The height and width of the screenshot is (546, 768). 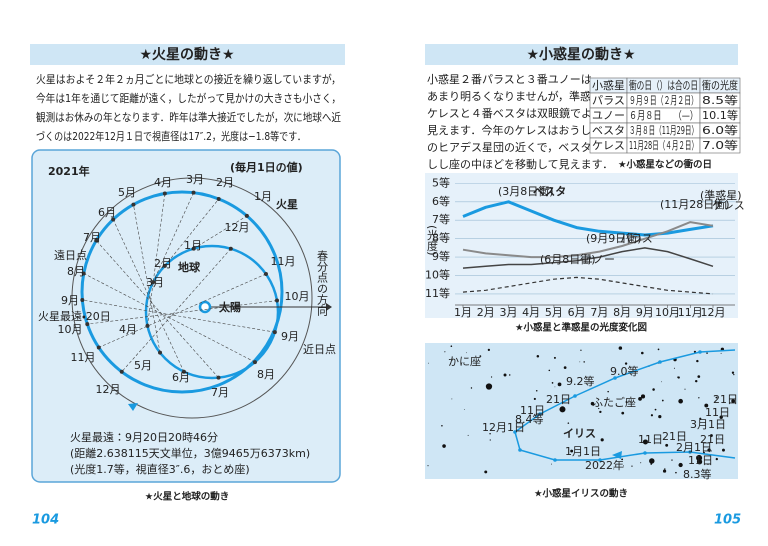 I want to click on paragraph-line: 今年は1年を通じて距離が遠く，したがって見かけの大きさも小さく，, so click(x=188, y=98).